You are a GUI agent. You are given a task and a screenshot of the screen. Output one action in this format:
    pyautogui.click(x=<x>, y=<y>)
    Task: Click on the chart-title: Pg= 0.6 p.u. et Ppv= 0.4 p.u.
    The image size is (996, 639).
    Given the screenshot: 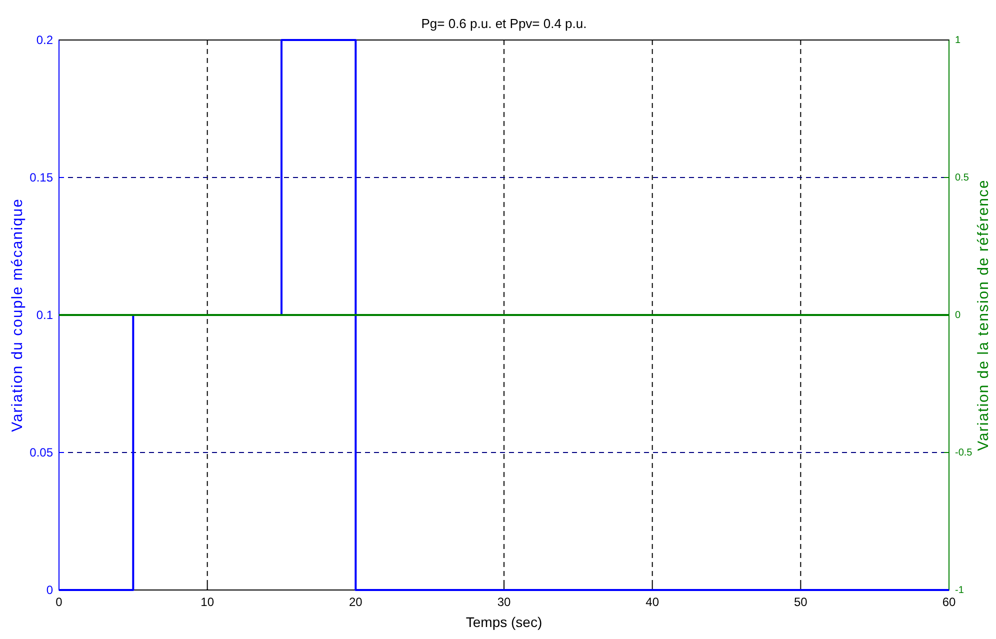 What is the action you would take?
    pyautogui.click(x=504, y=23)
    